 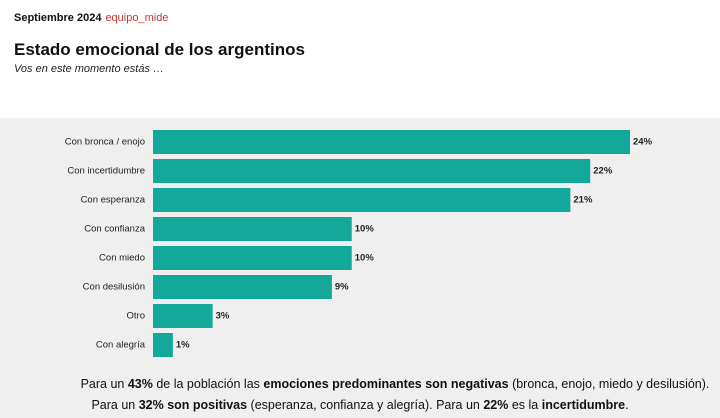 What do you see at coordinates (183, 345) in the screenshot?
I see `value-label: 1%` at bounding box center [183, 345].